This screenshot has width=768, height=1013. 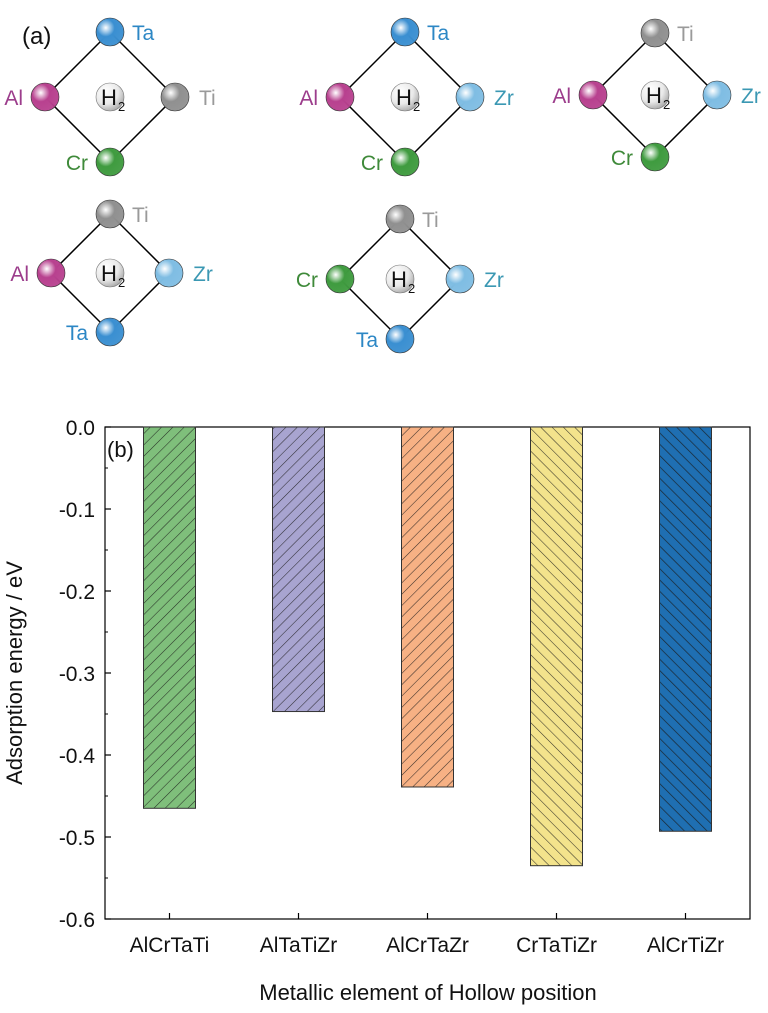 I want to click on y-tick-label: -0.6, so click(x=77, y=920).